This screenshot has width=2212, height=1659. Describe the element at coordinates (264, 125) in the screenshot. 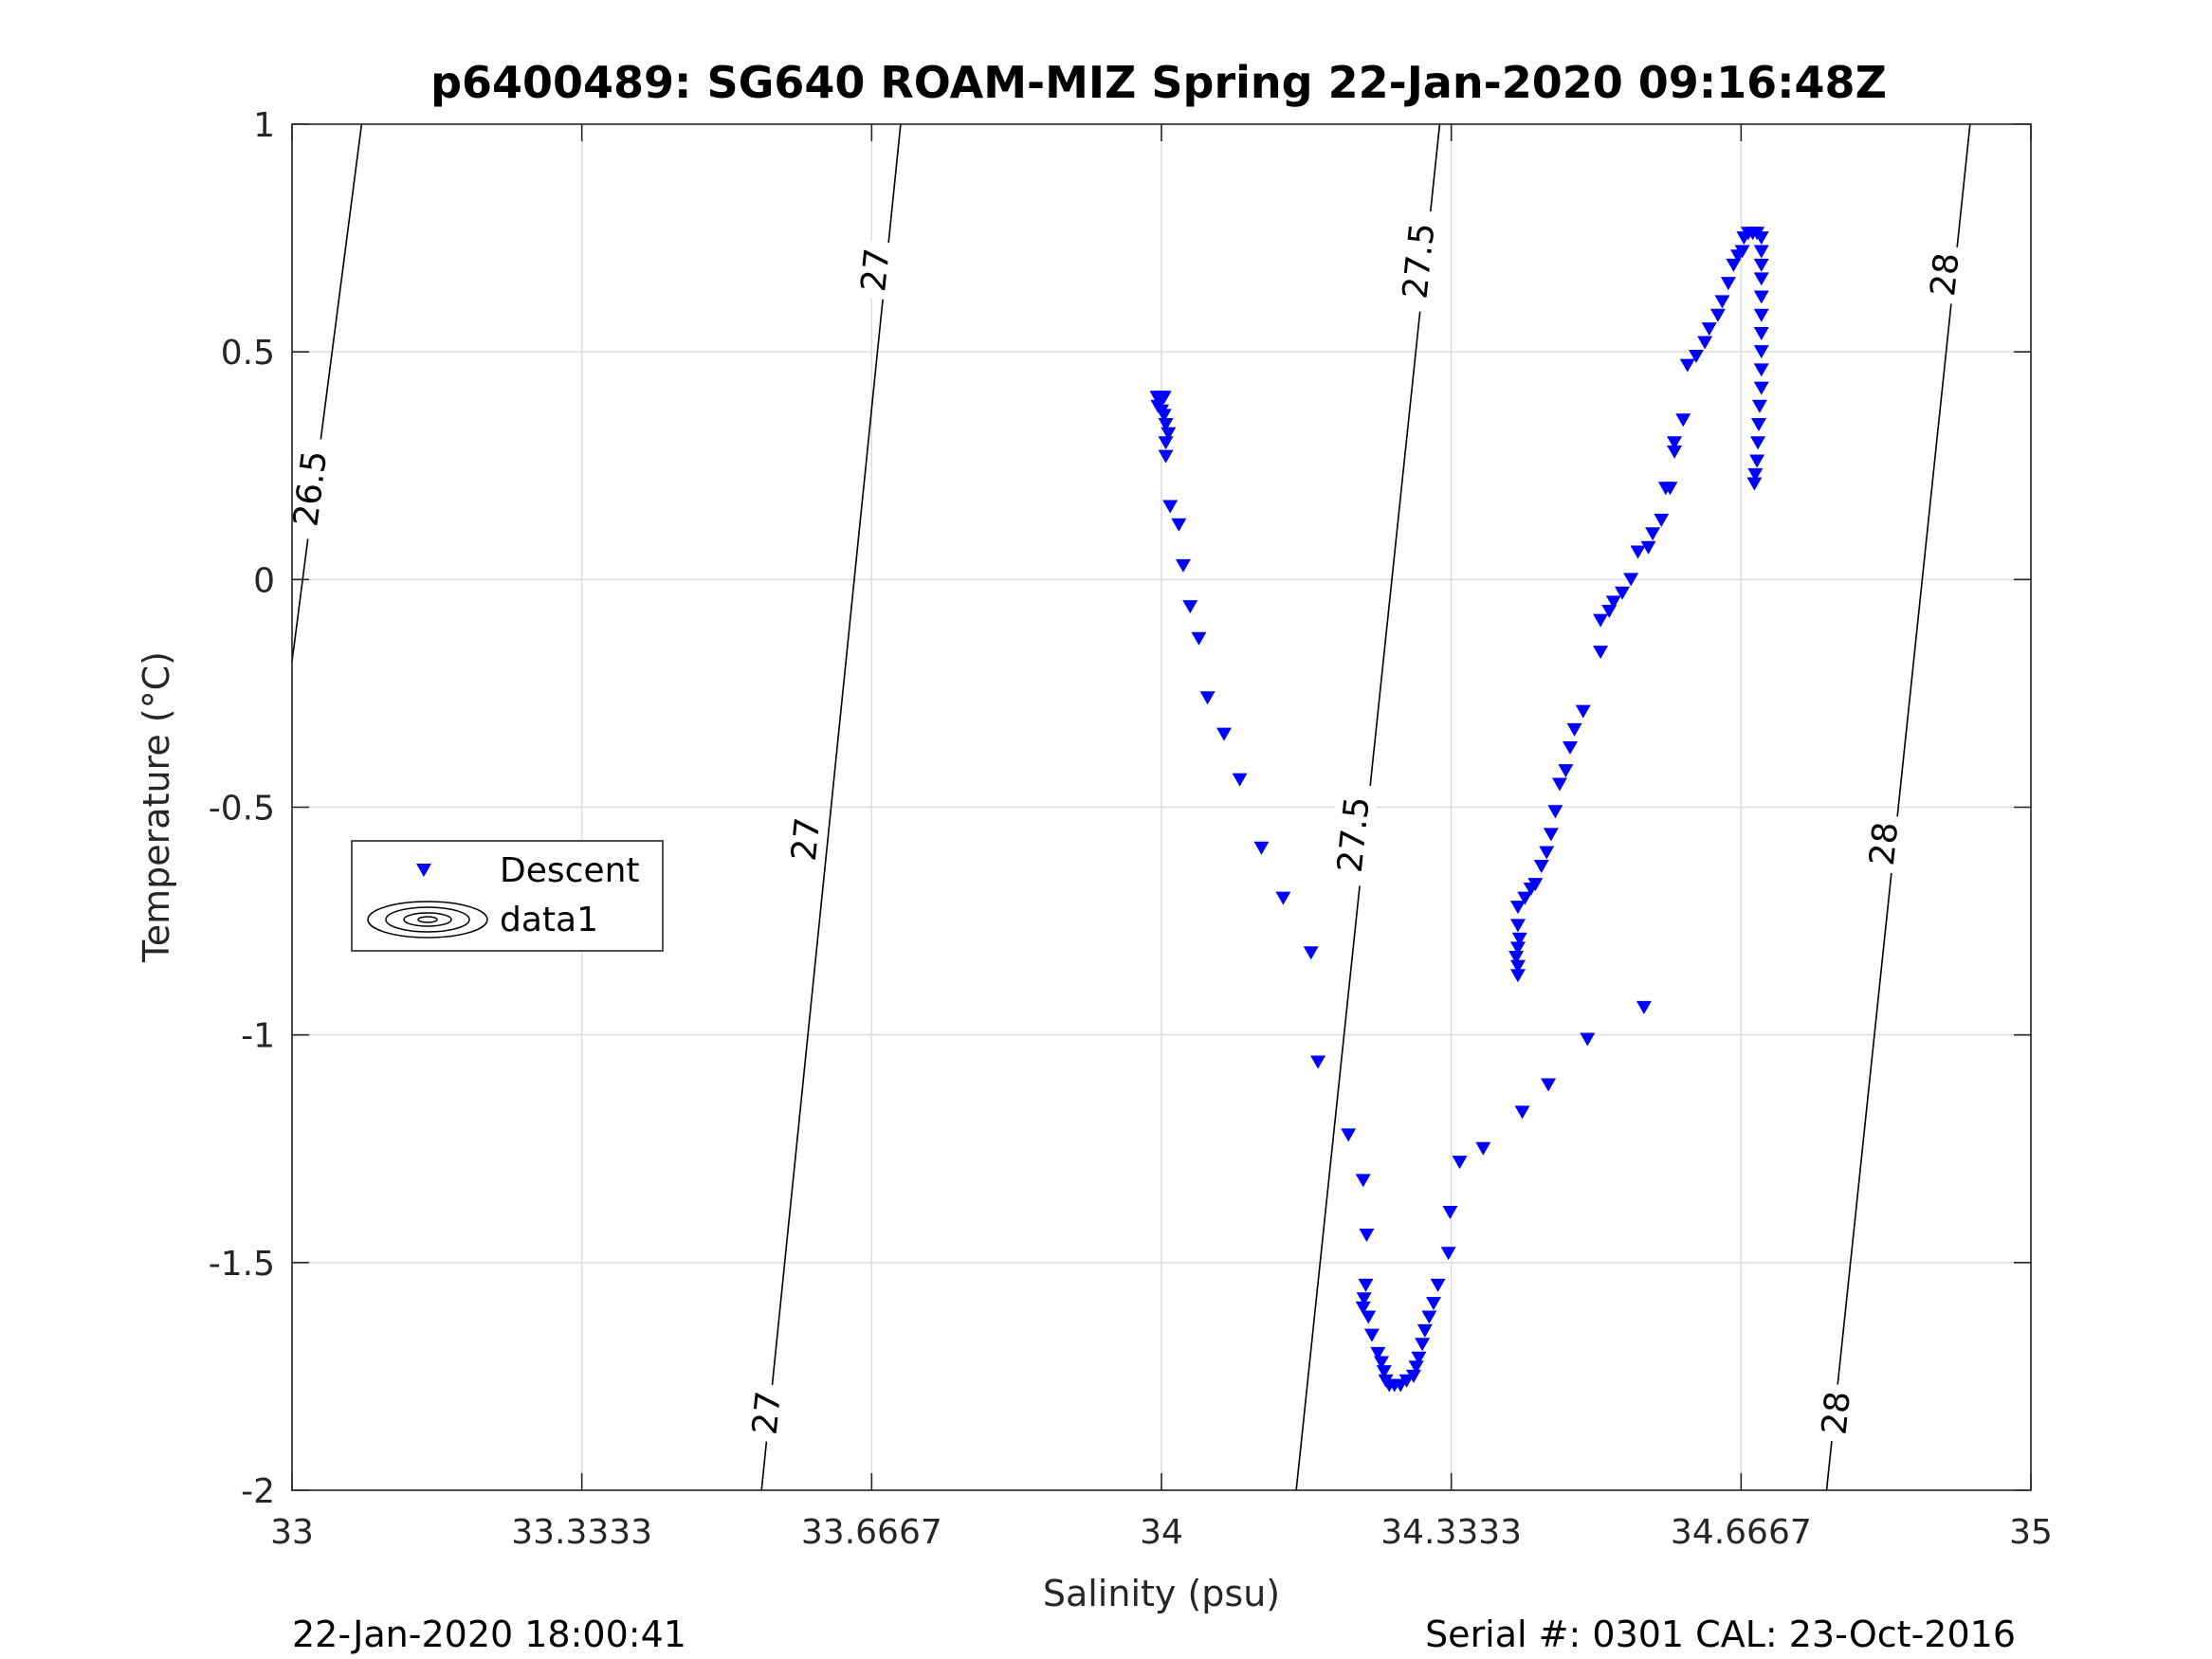

I see `y-tick-label: 1` at that location.